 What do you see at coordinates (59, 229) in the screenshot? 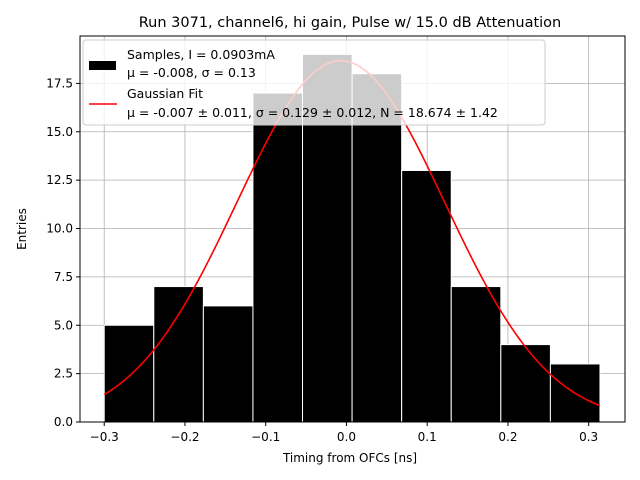
I see `y-tick-label: 10.0` at bounding box center [59, 229].